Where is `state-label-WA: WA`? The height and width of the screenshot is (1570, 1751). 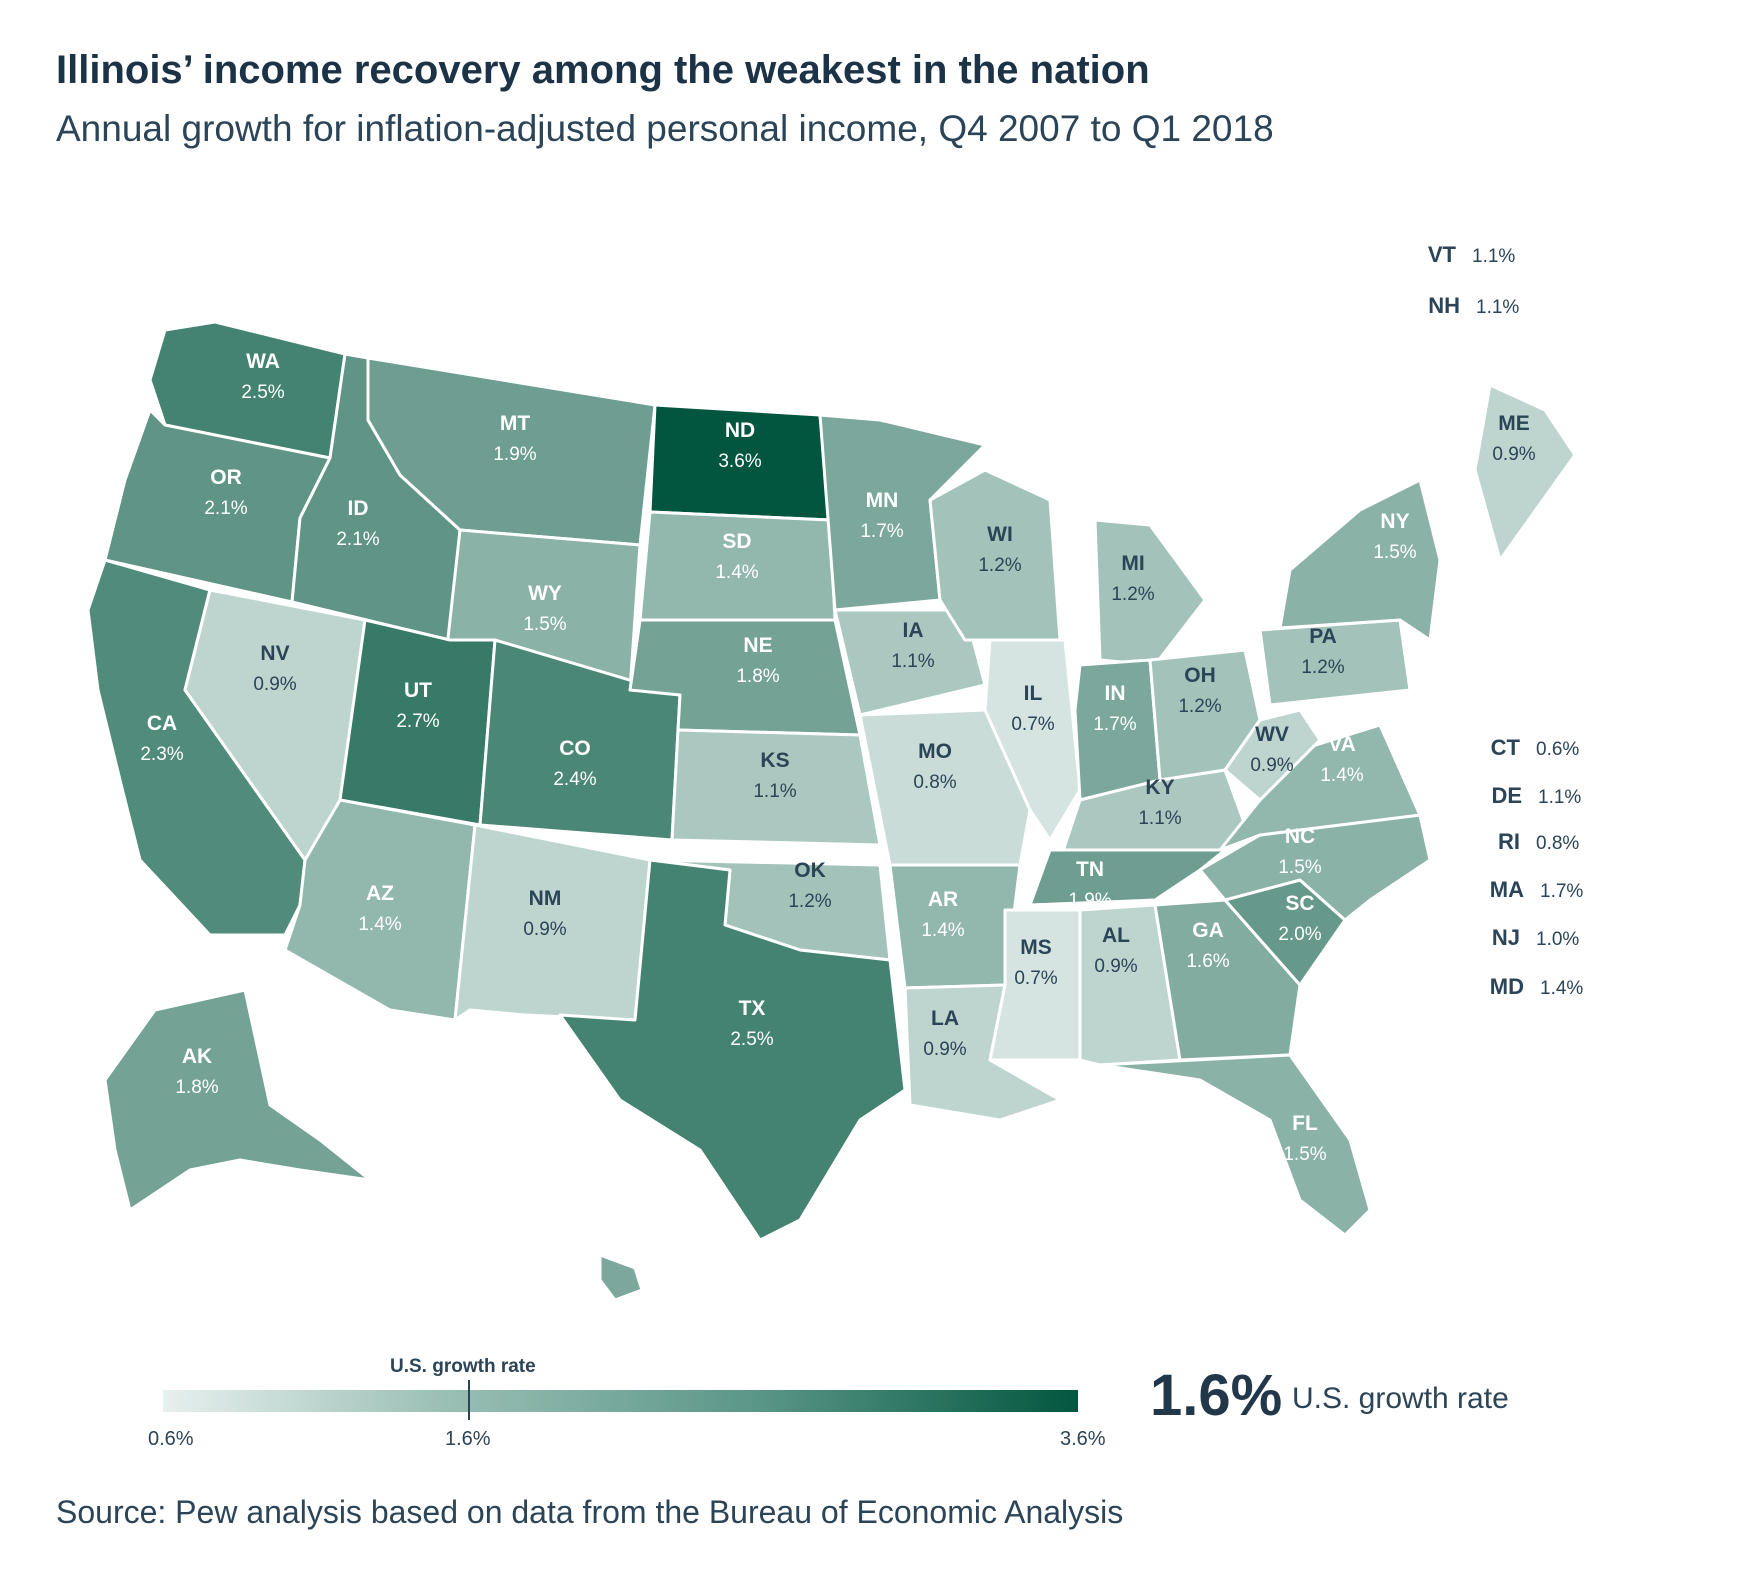
state-label-WA: WA is located at coordinates (263, 361).